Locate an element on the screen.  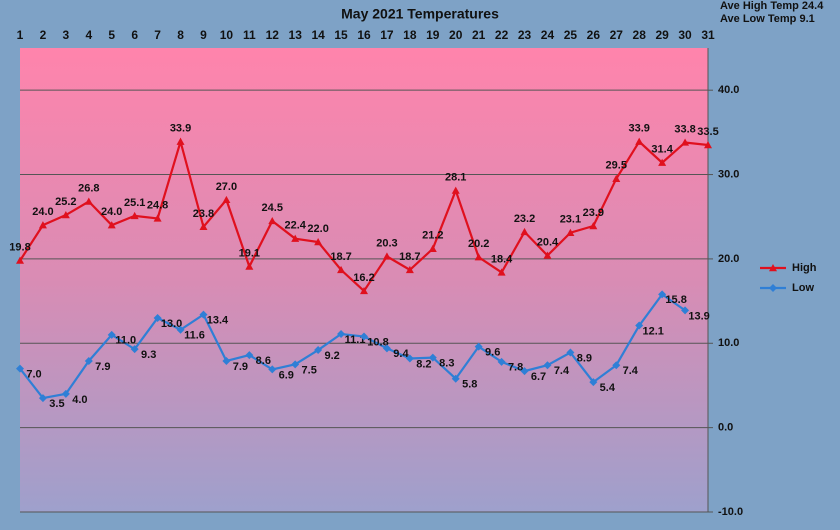
x-tick-label: 26 is located at coordinates (594, 35).